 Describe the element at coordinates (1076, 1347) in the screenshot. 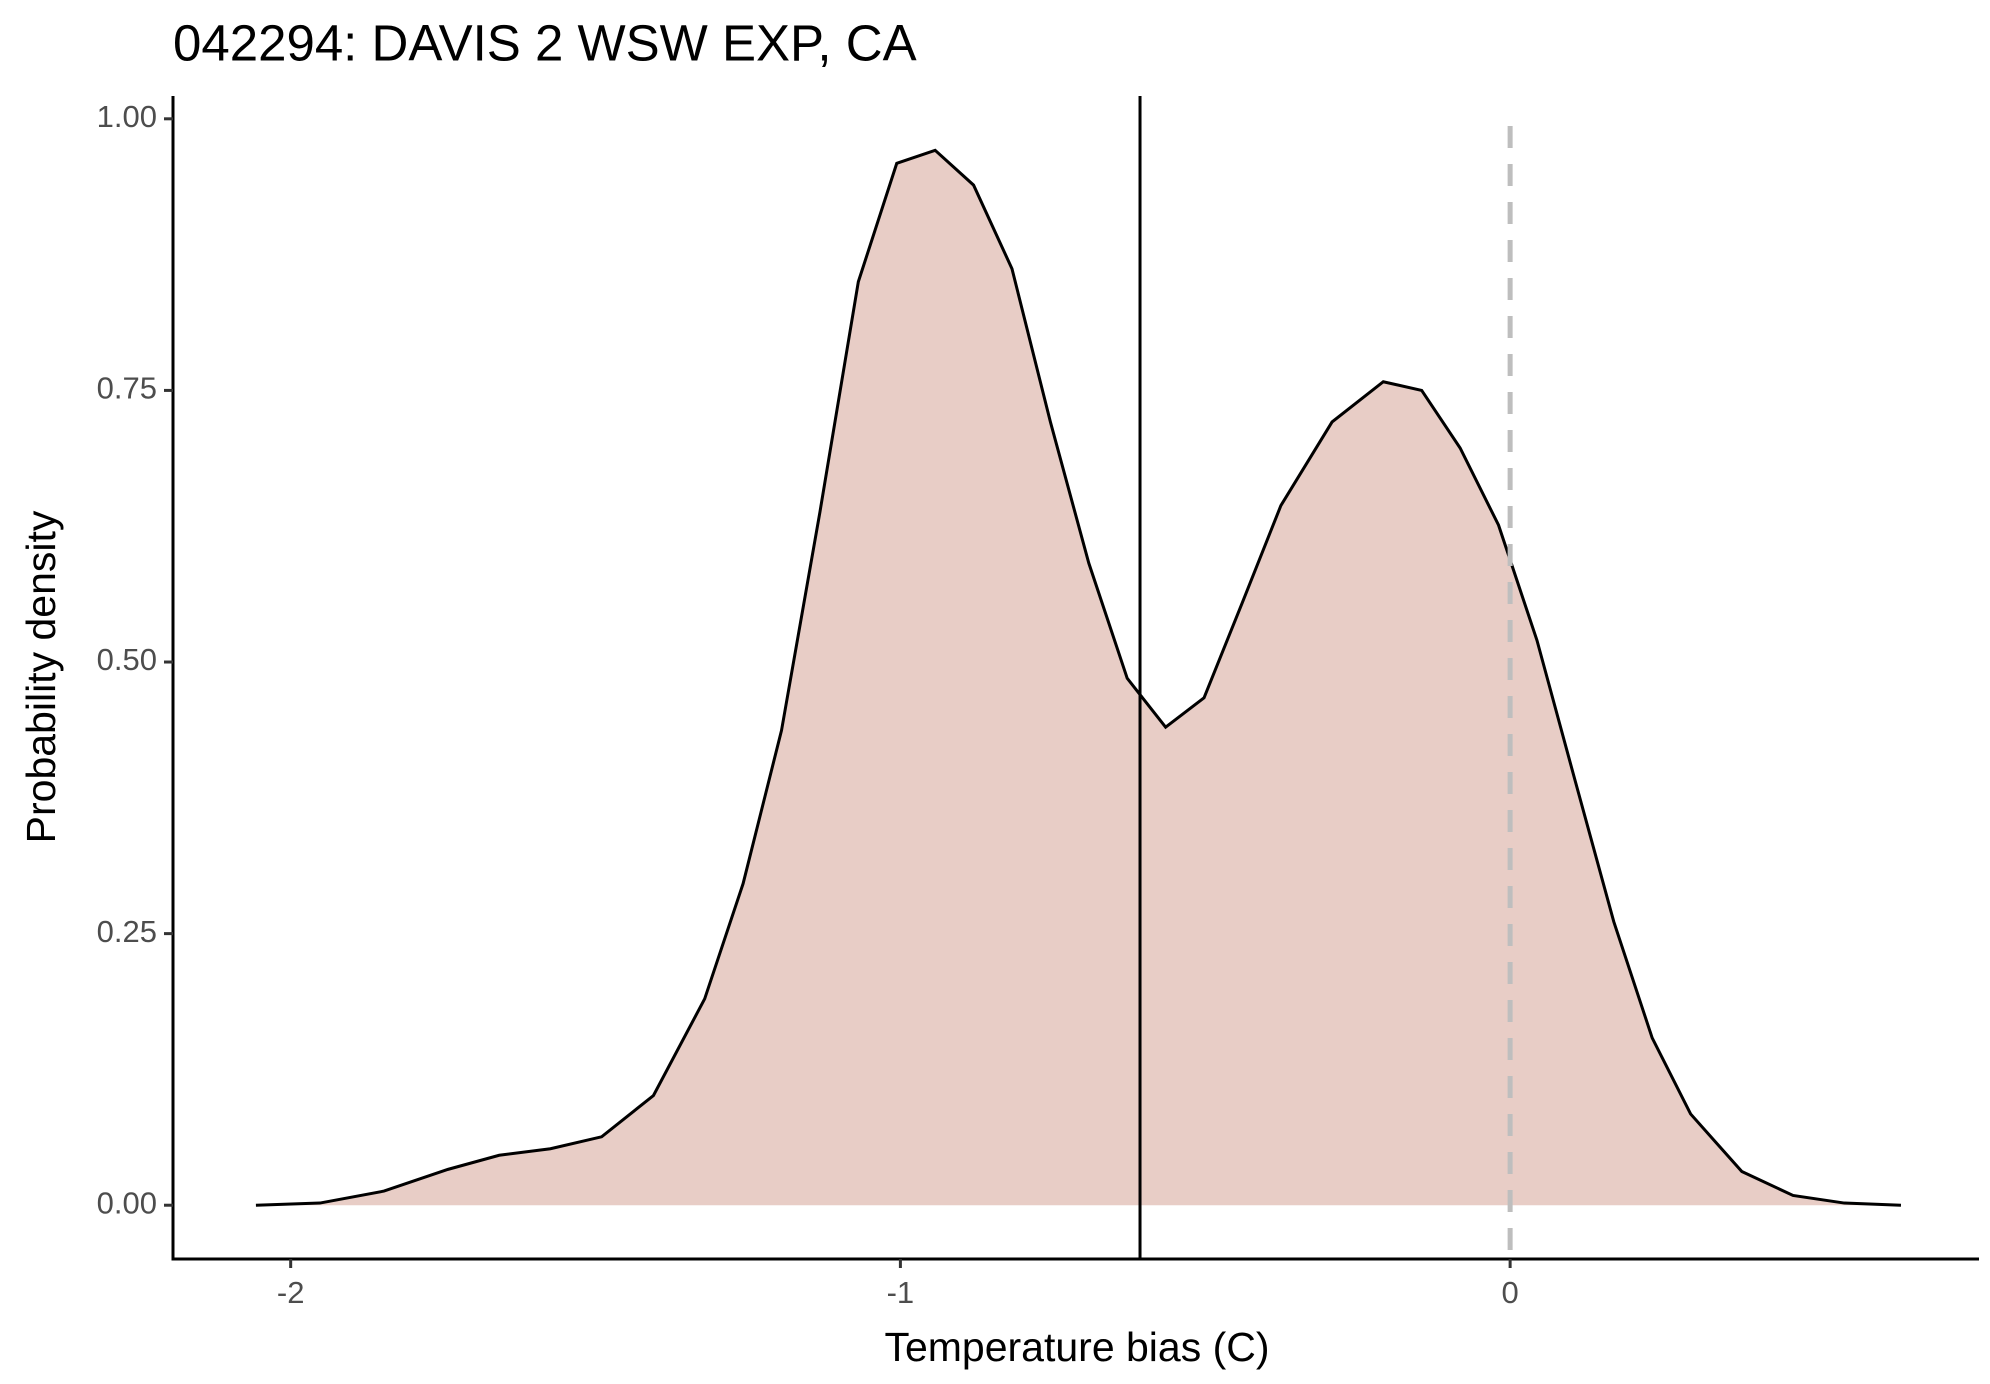

I see `x-axis-title: Temperature bias (C)` at that location.